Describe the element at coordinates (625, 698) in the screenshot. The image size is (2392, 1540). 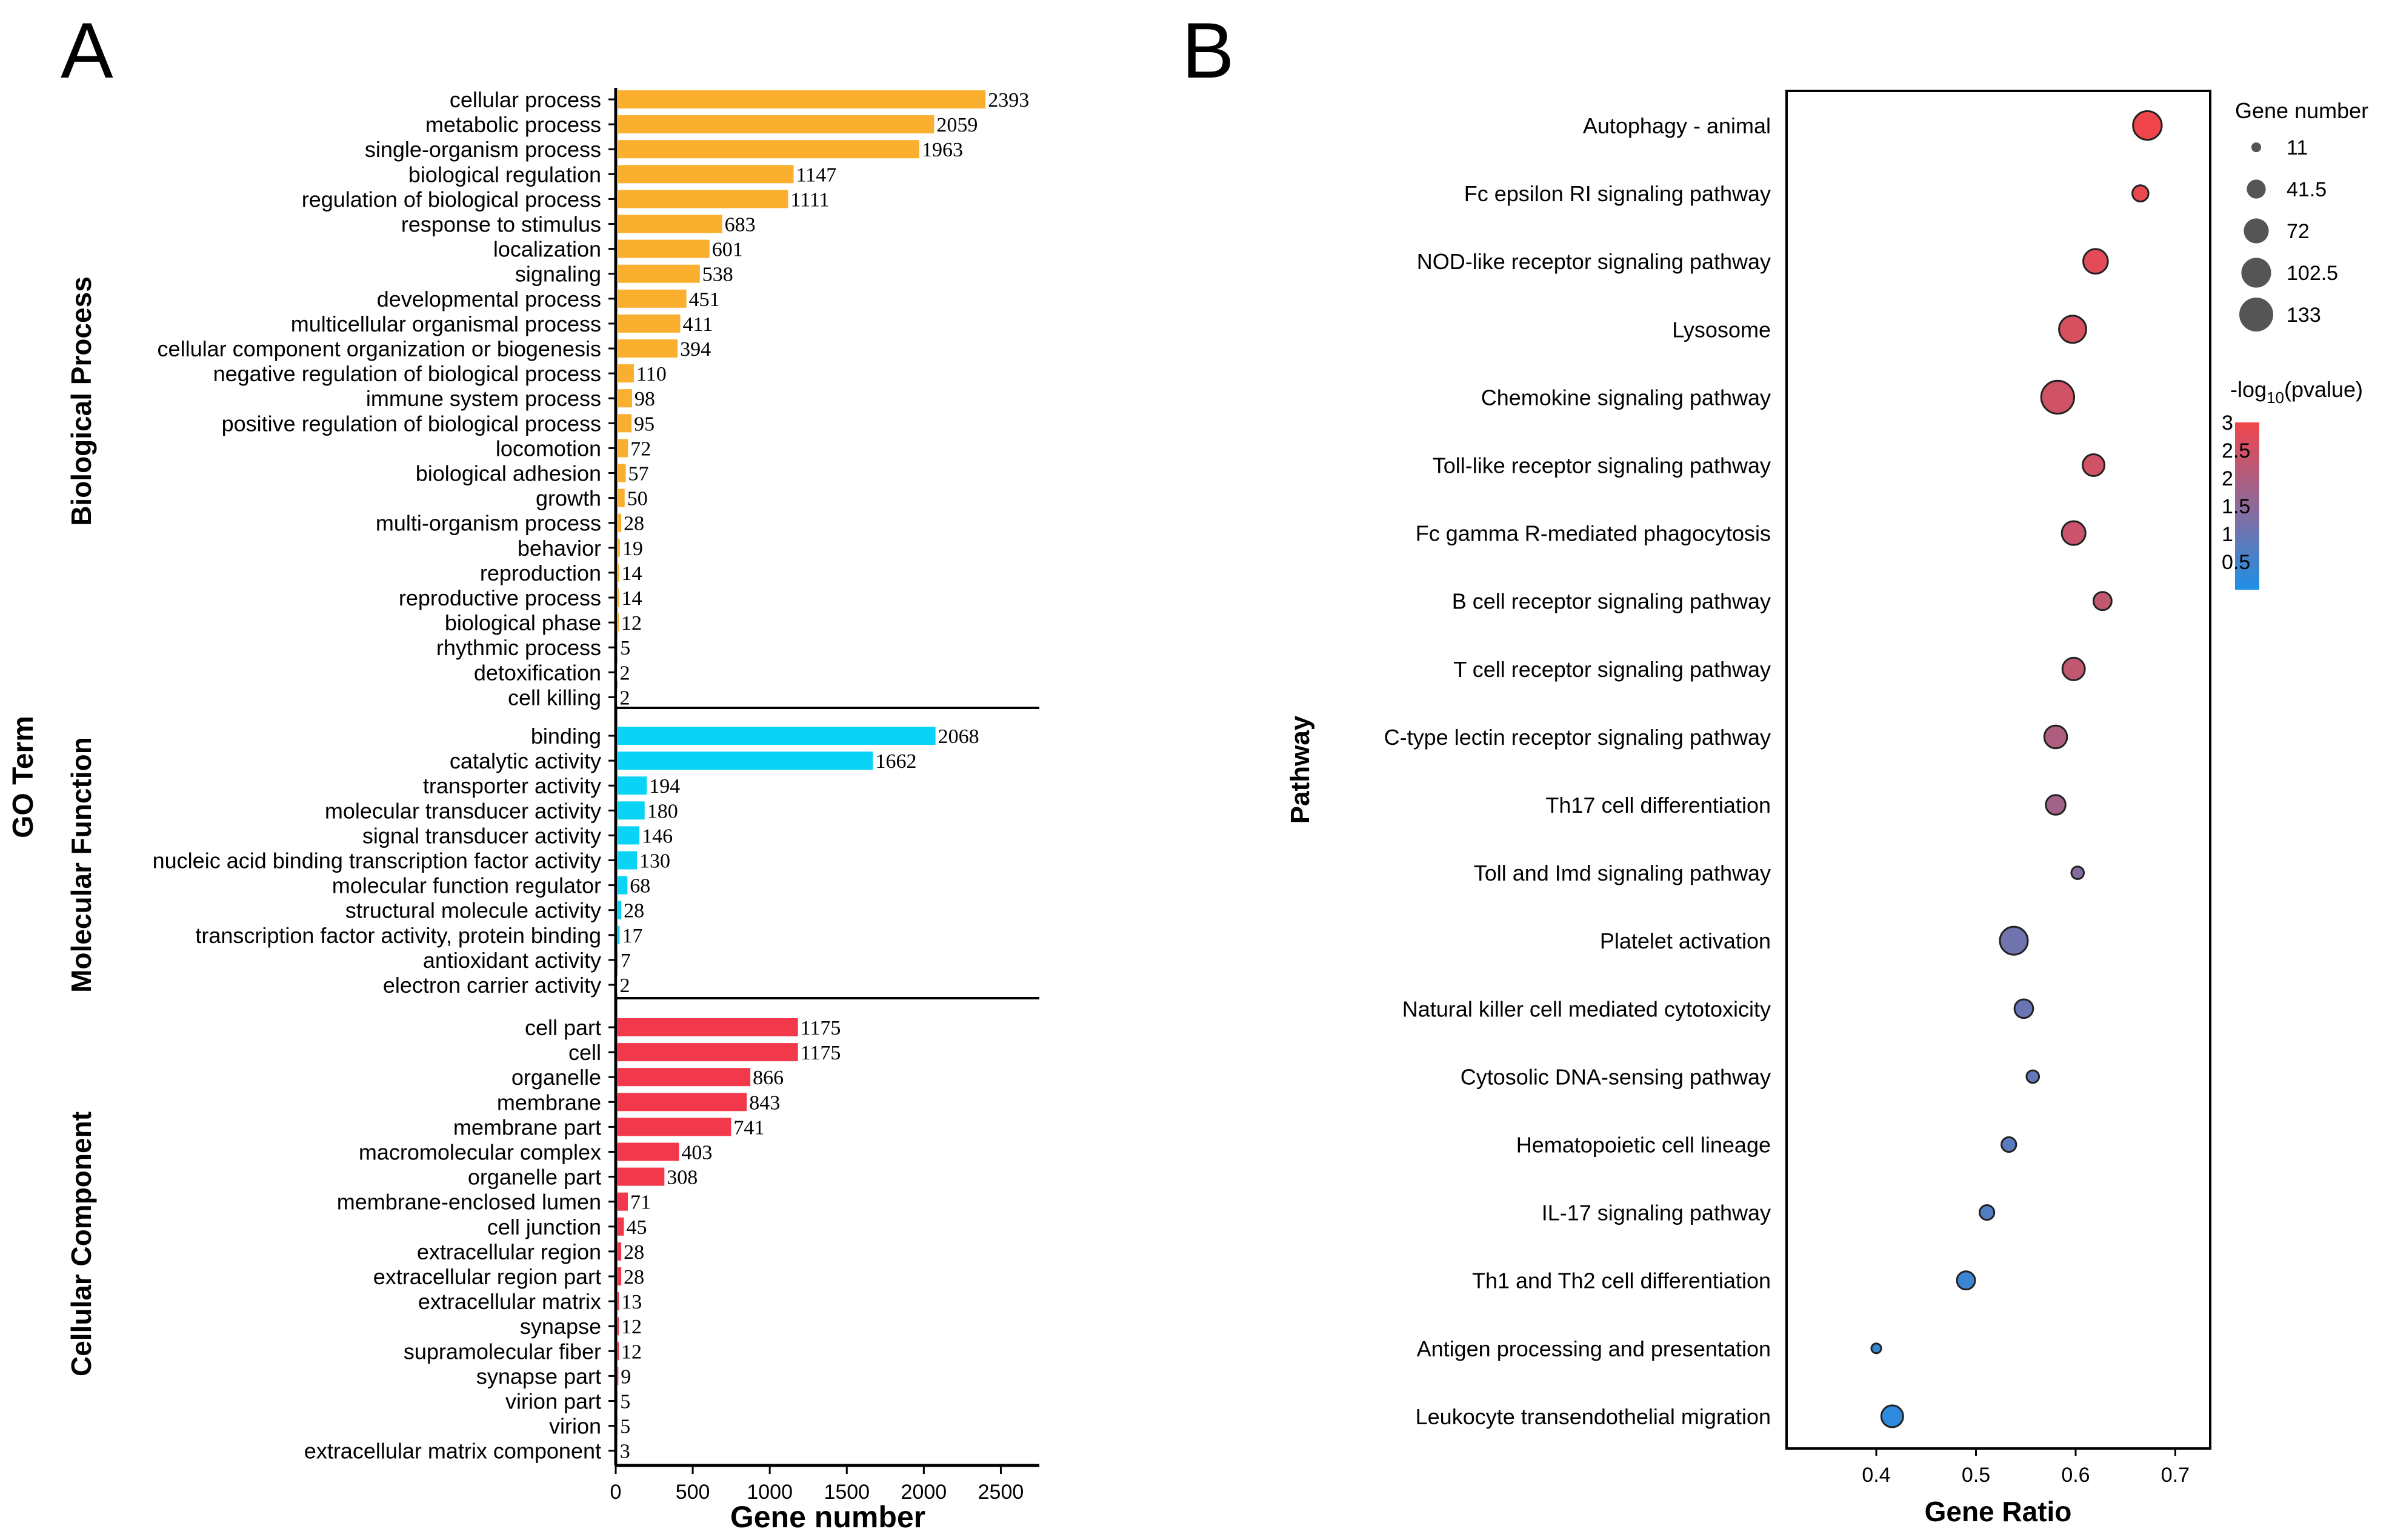
I see `value-label: 2` at that location.